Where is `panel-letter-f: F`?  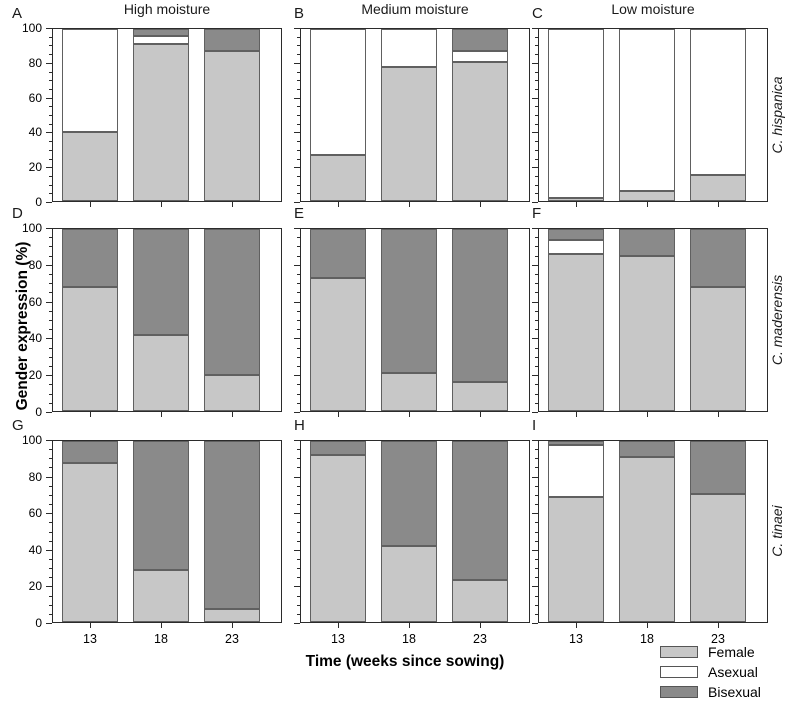 panel-letter-f: F is located at coordinates (537, 213).